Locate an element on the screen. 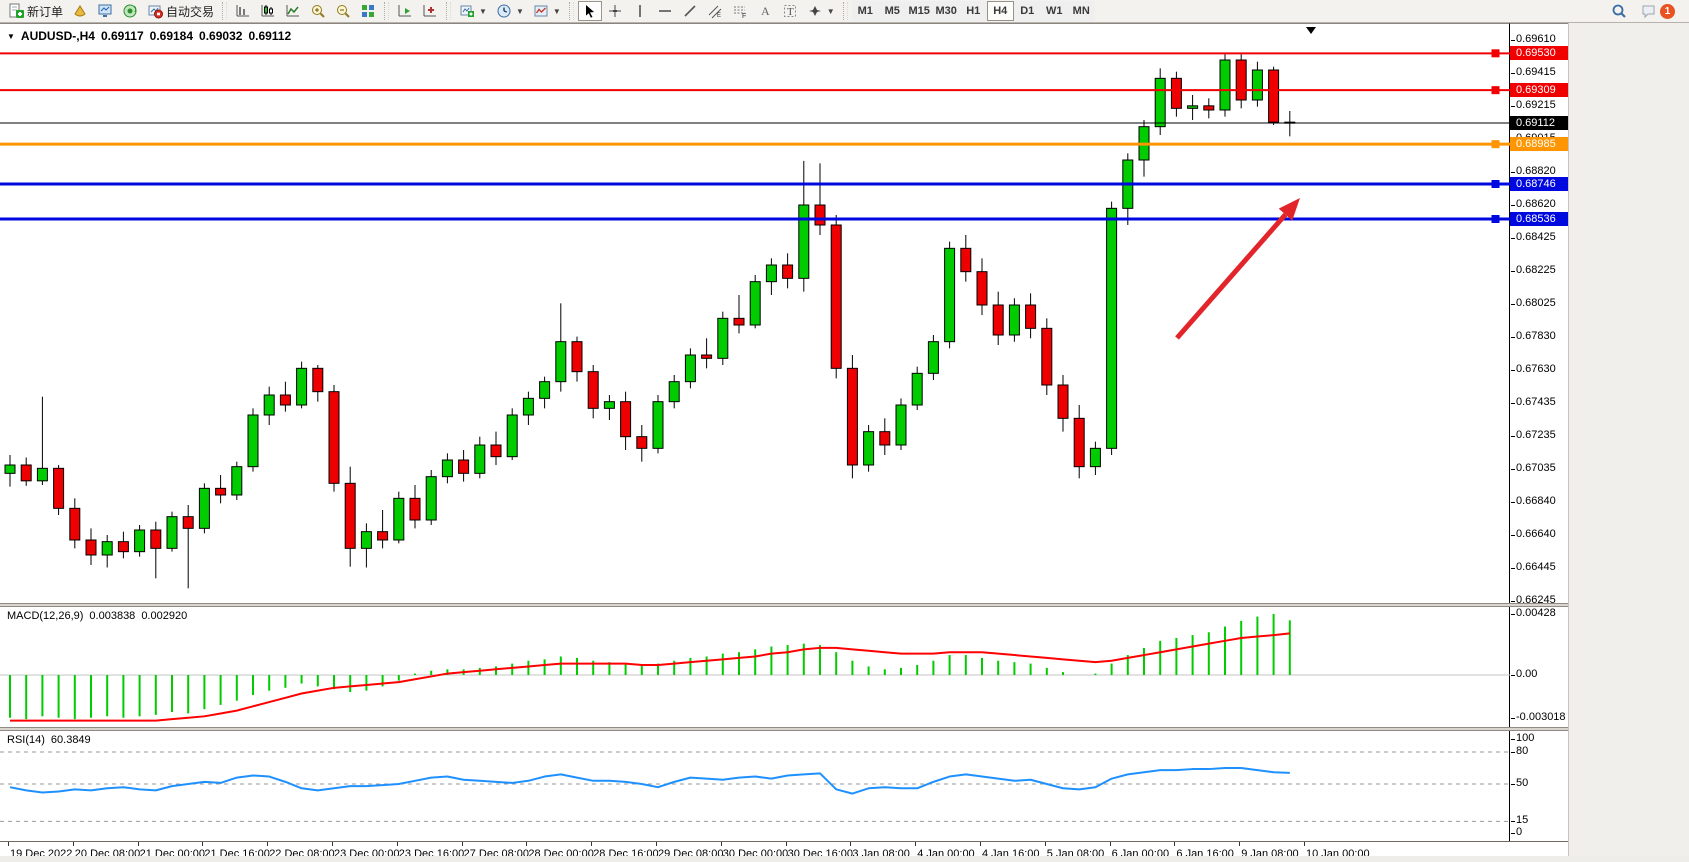 This screenshot has width=1689, height=862. profiles-button is located at coordinates (80, 11).